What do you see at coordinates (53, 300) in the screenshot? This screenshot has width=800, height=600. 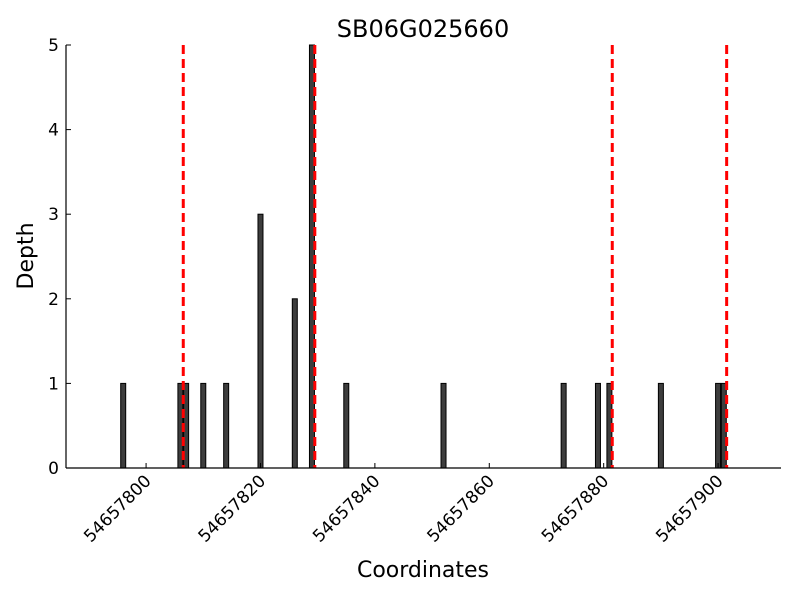 I see `y-tick-label-2: 2` at bounding box center [53, 300].